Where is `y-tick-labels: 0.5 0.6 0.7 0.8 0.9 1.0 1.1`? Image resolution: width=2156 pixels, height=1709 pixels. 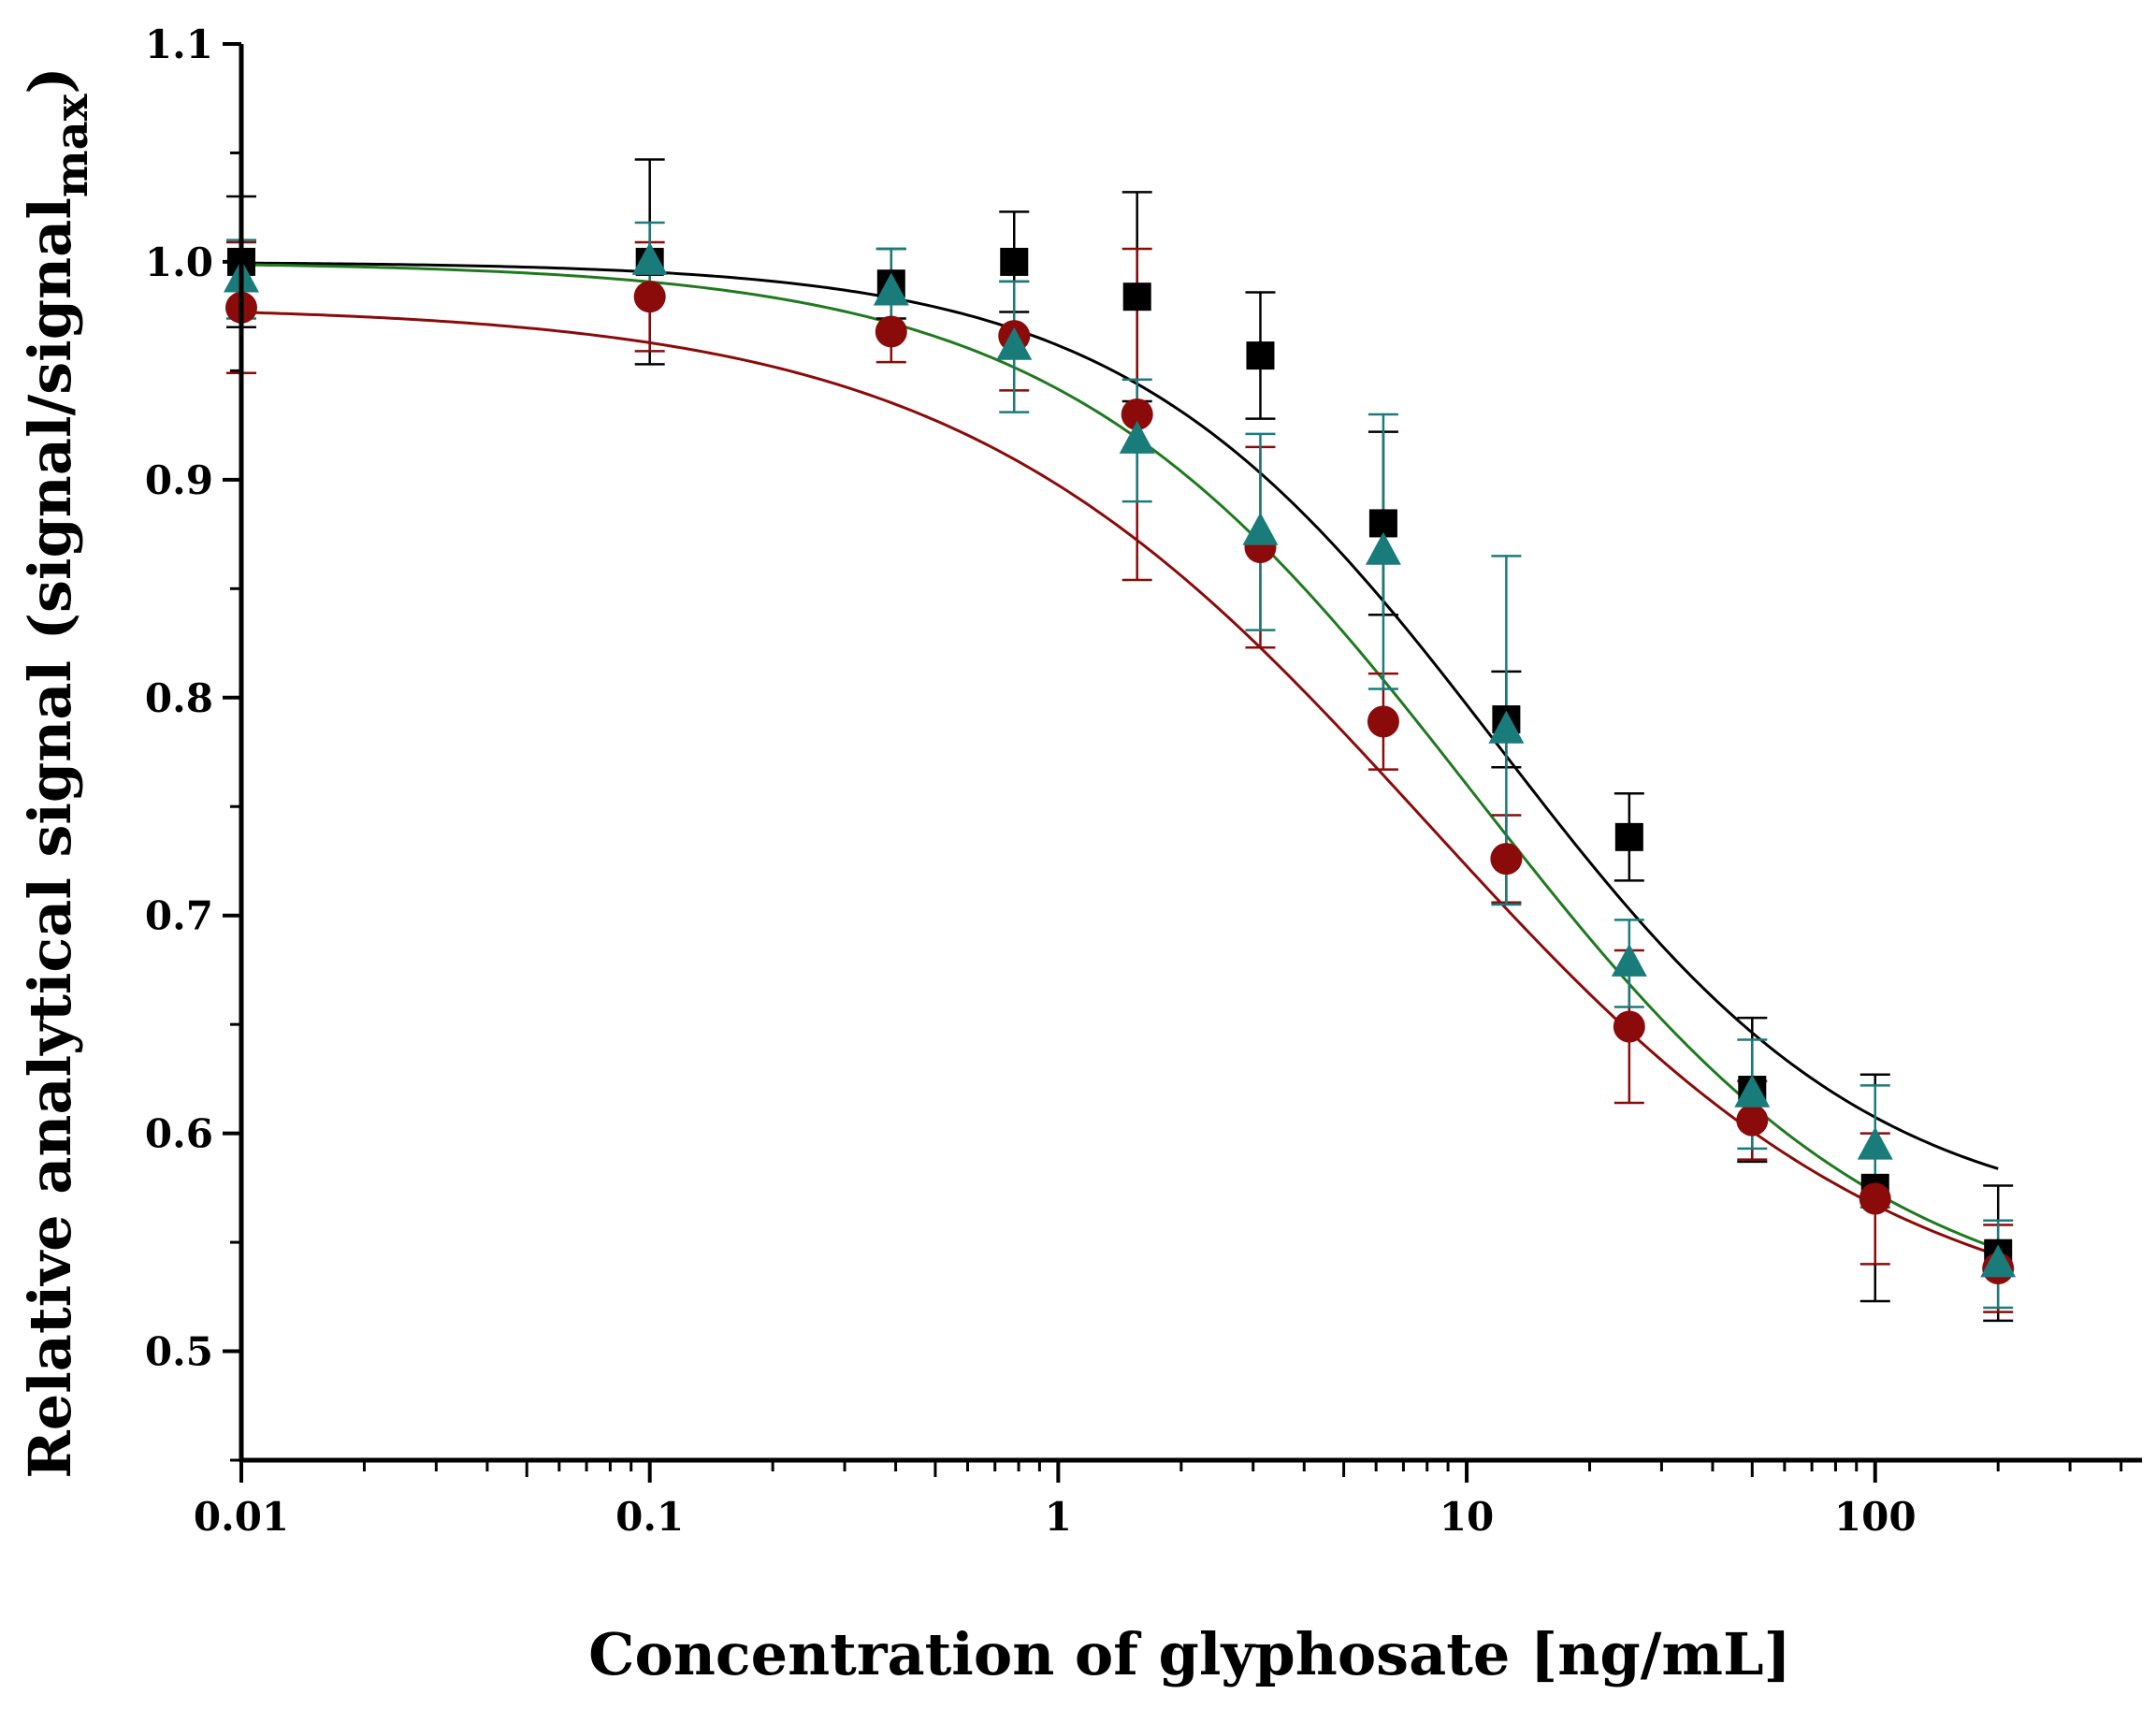
y-tick-labels: 0.5 0.6 0.7 0.8 0.9 1.0 1.1 is located at coordinates (179, 698).